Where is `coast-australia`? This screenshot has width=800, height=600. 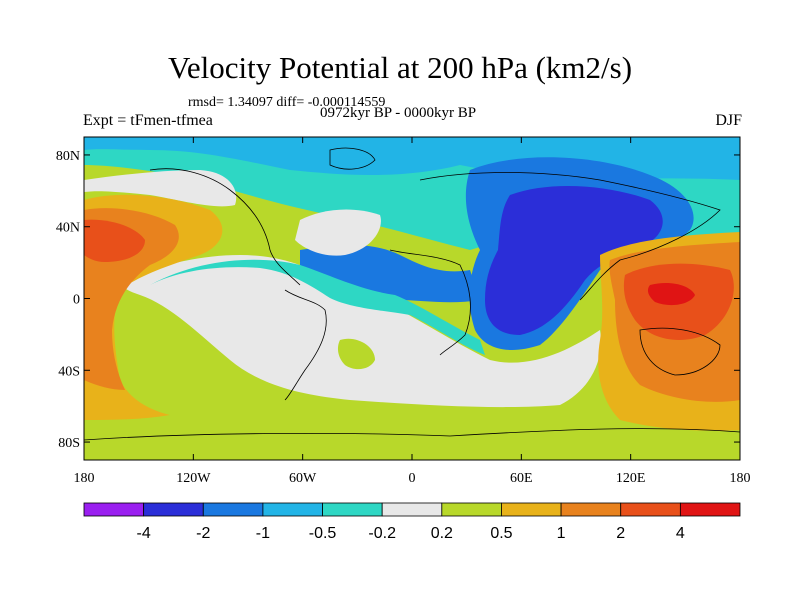 coast-australia is located at coordinates (680, 351).